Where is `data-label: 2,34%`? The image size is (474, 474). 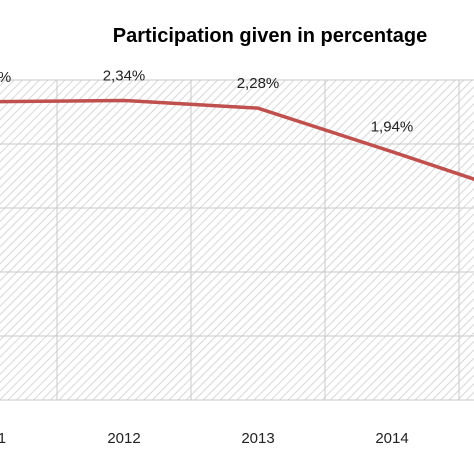
data-label: 2,34% is located at coordinates (124, 75).